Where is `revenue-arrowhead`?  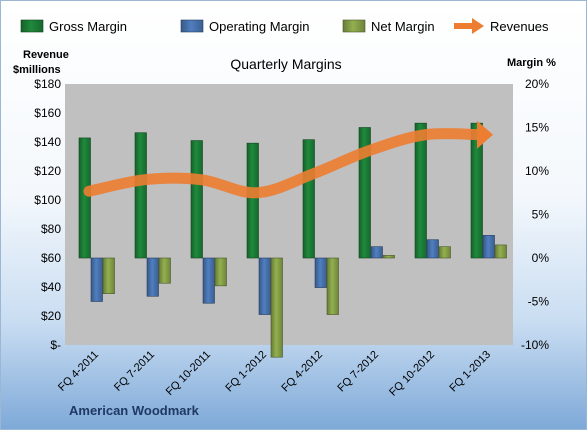 revenue-arrowhead is located at coordinates (485, 134).